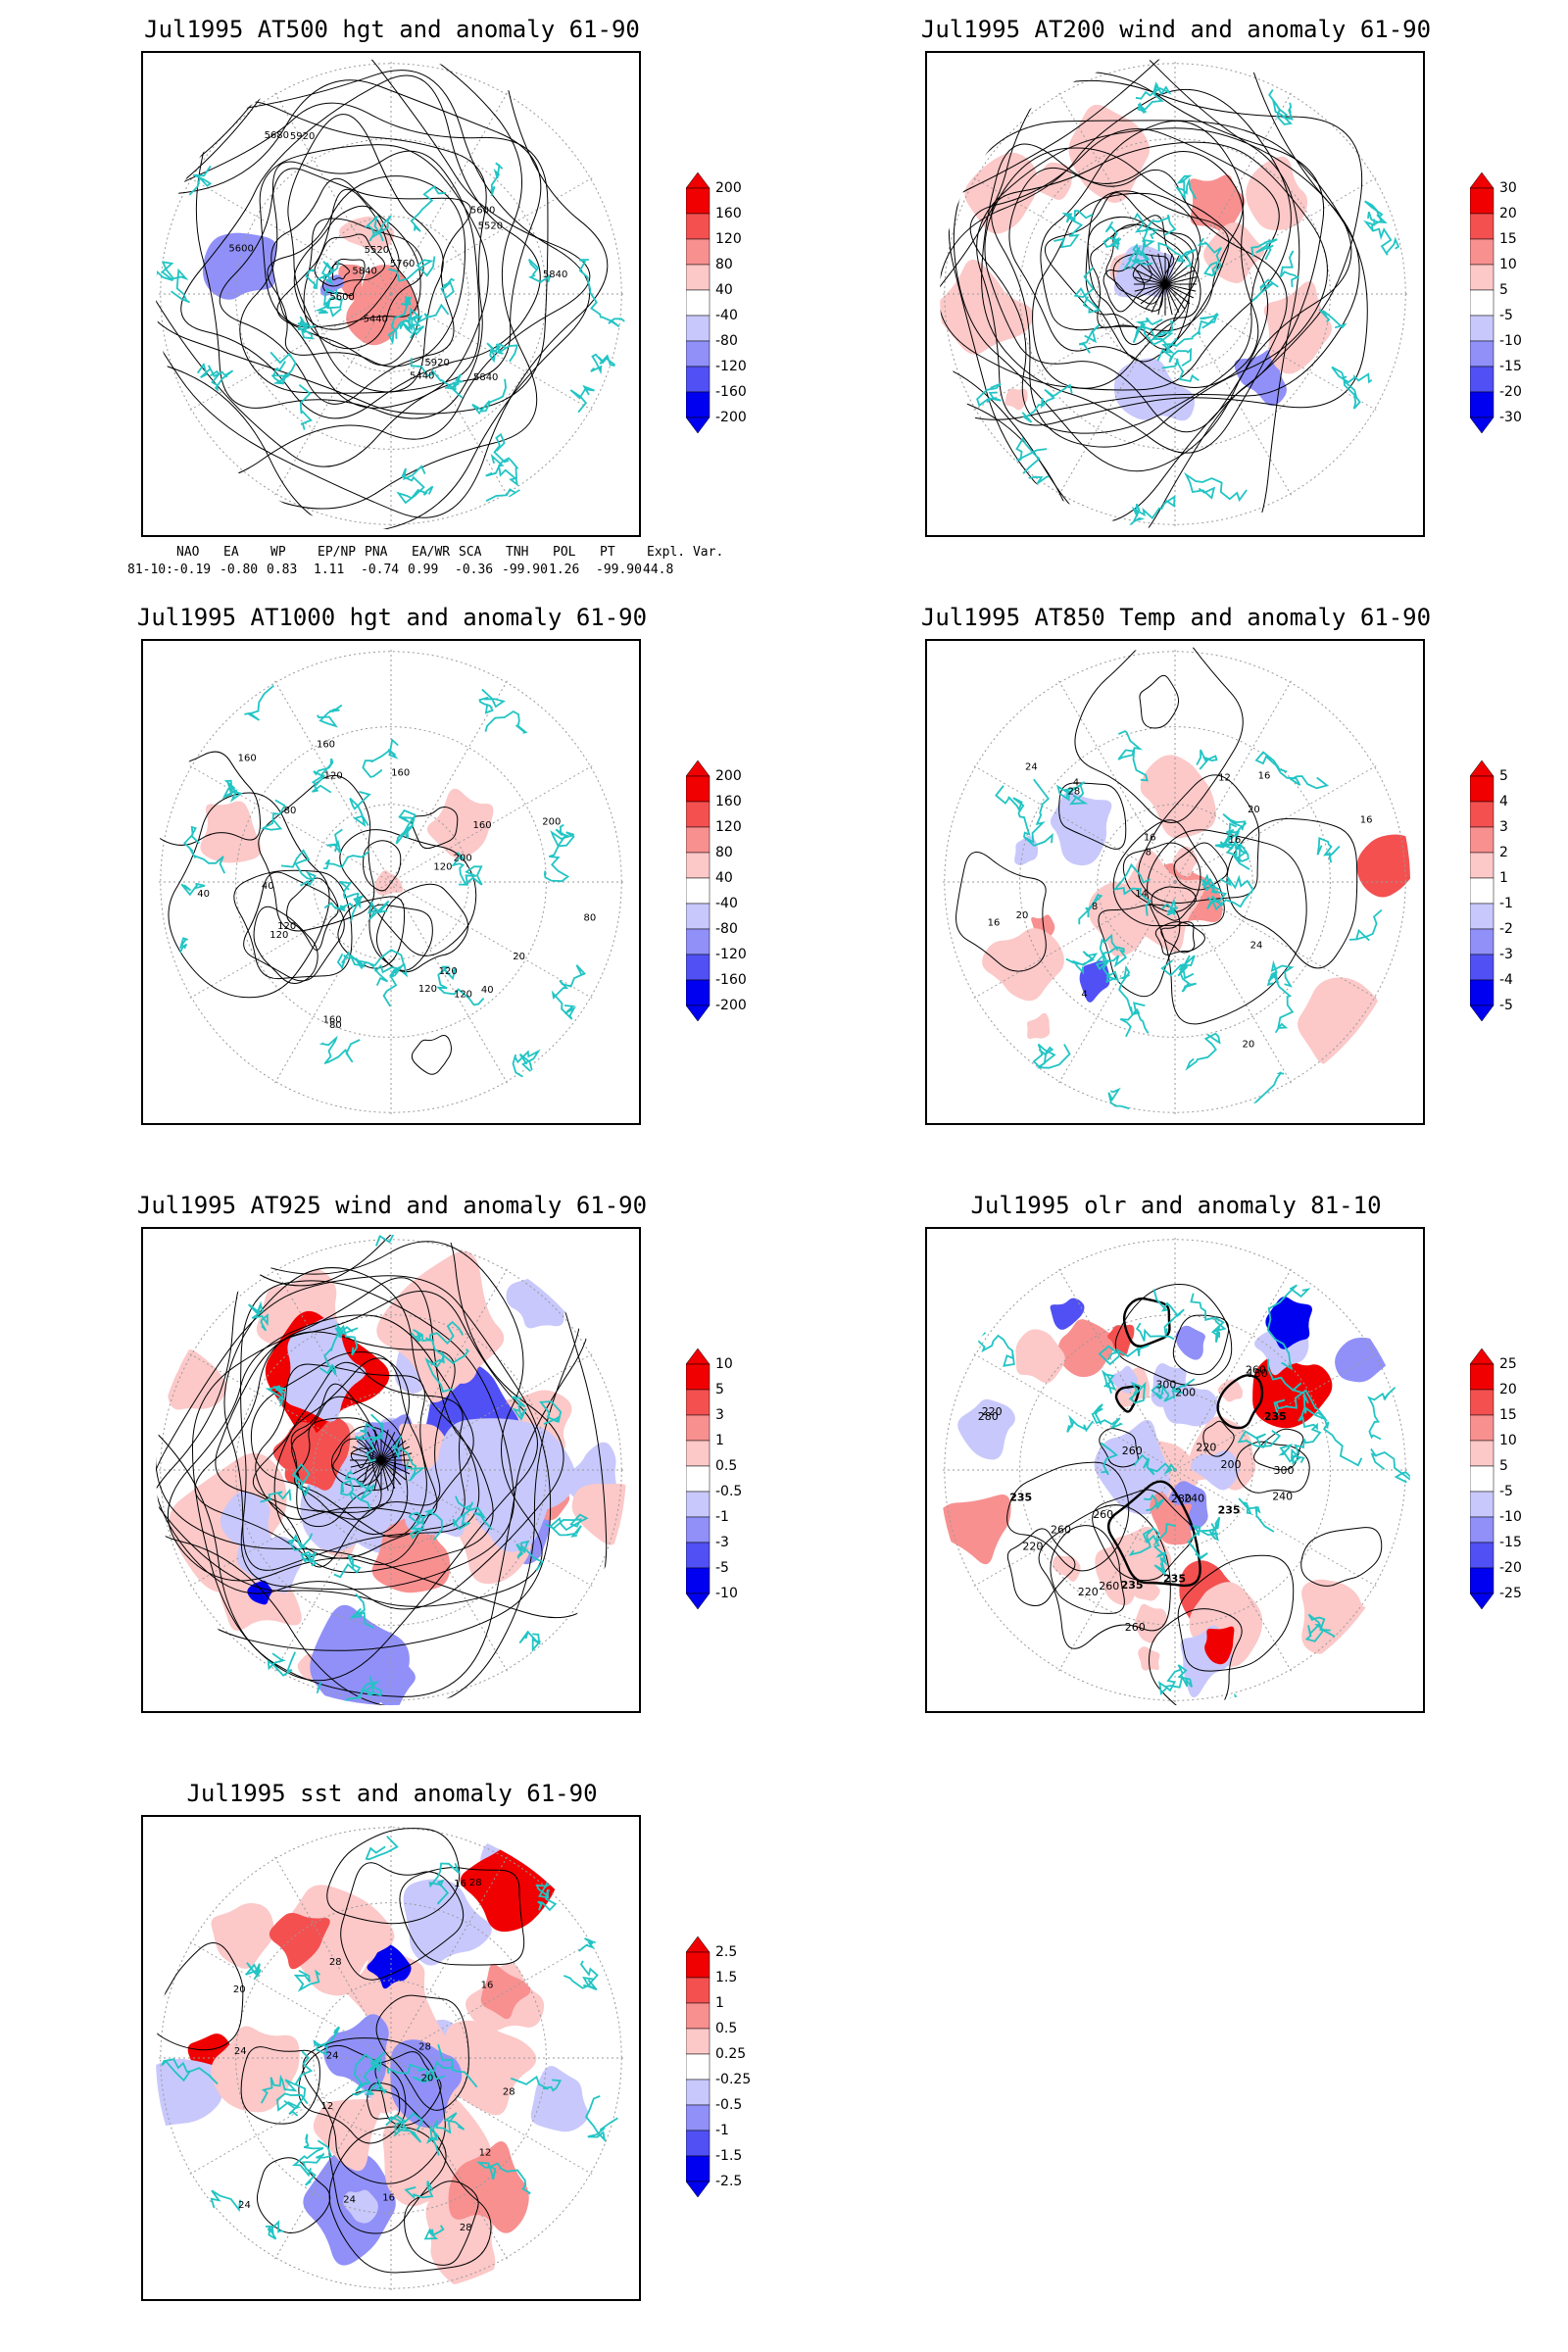 This screenshot has width=1568, height=2352. What do you see at coordinates (698, 1356) in the screenshot?
I see `colorbar-arrow-top` at bounding box center [698, 1356].